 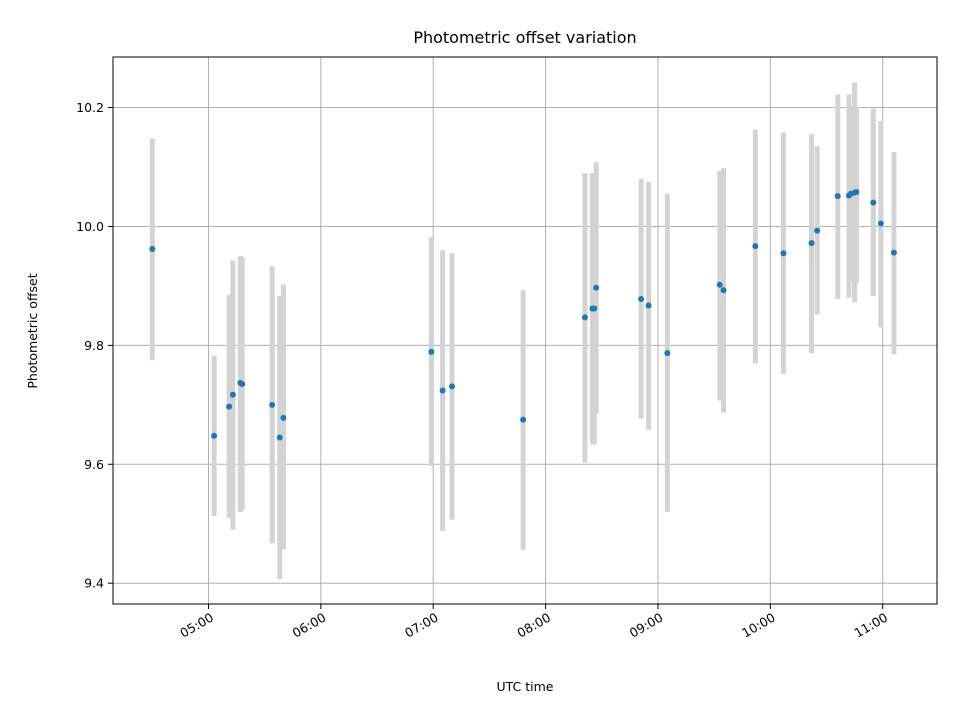 I want to click on x-axis-label: UTC time, so click(x=525, y=686).